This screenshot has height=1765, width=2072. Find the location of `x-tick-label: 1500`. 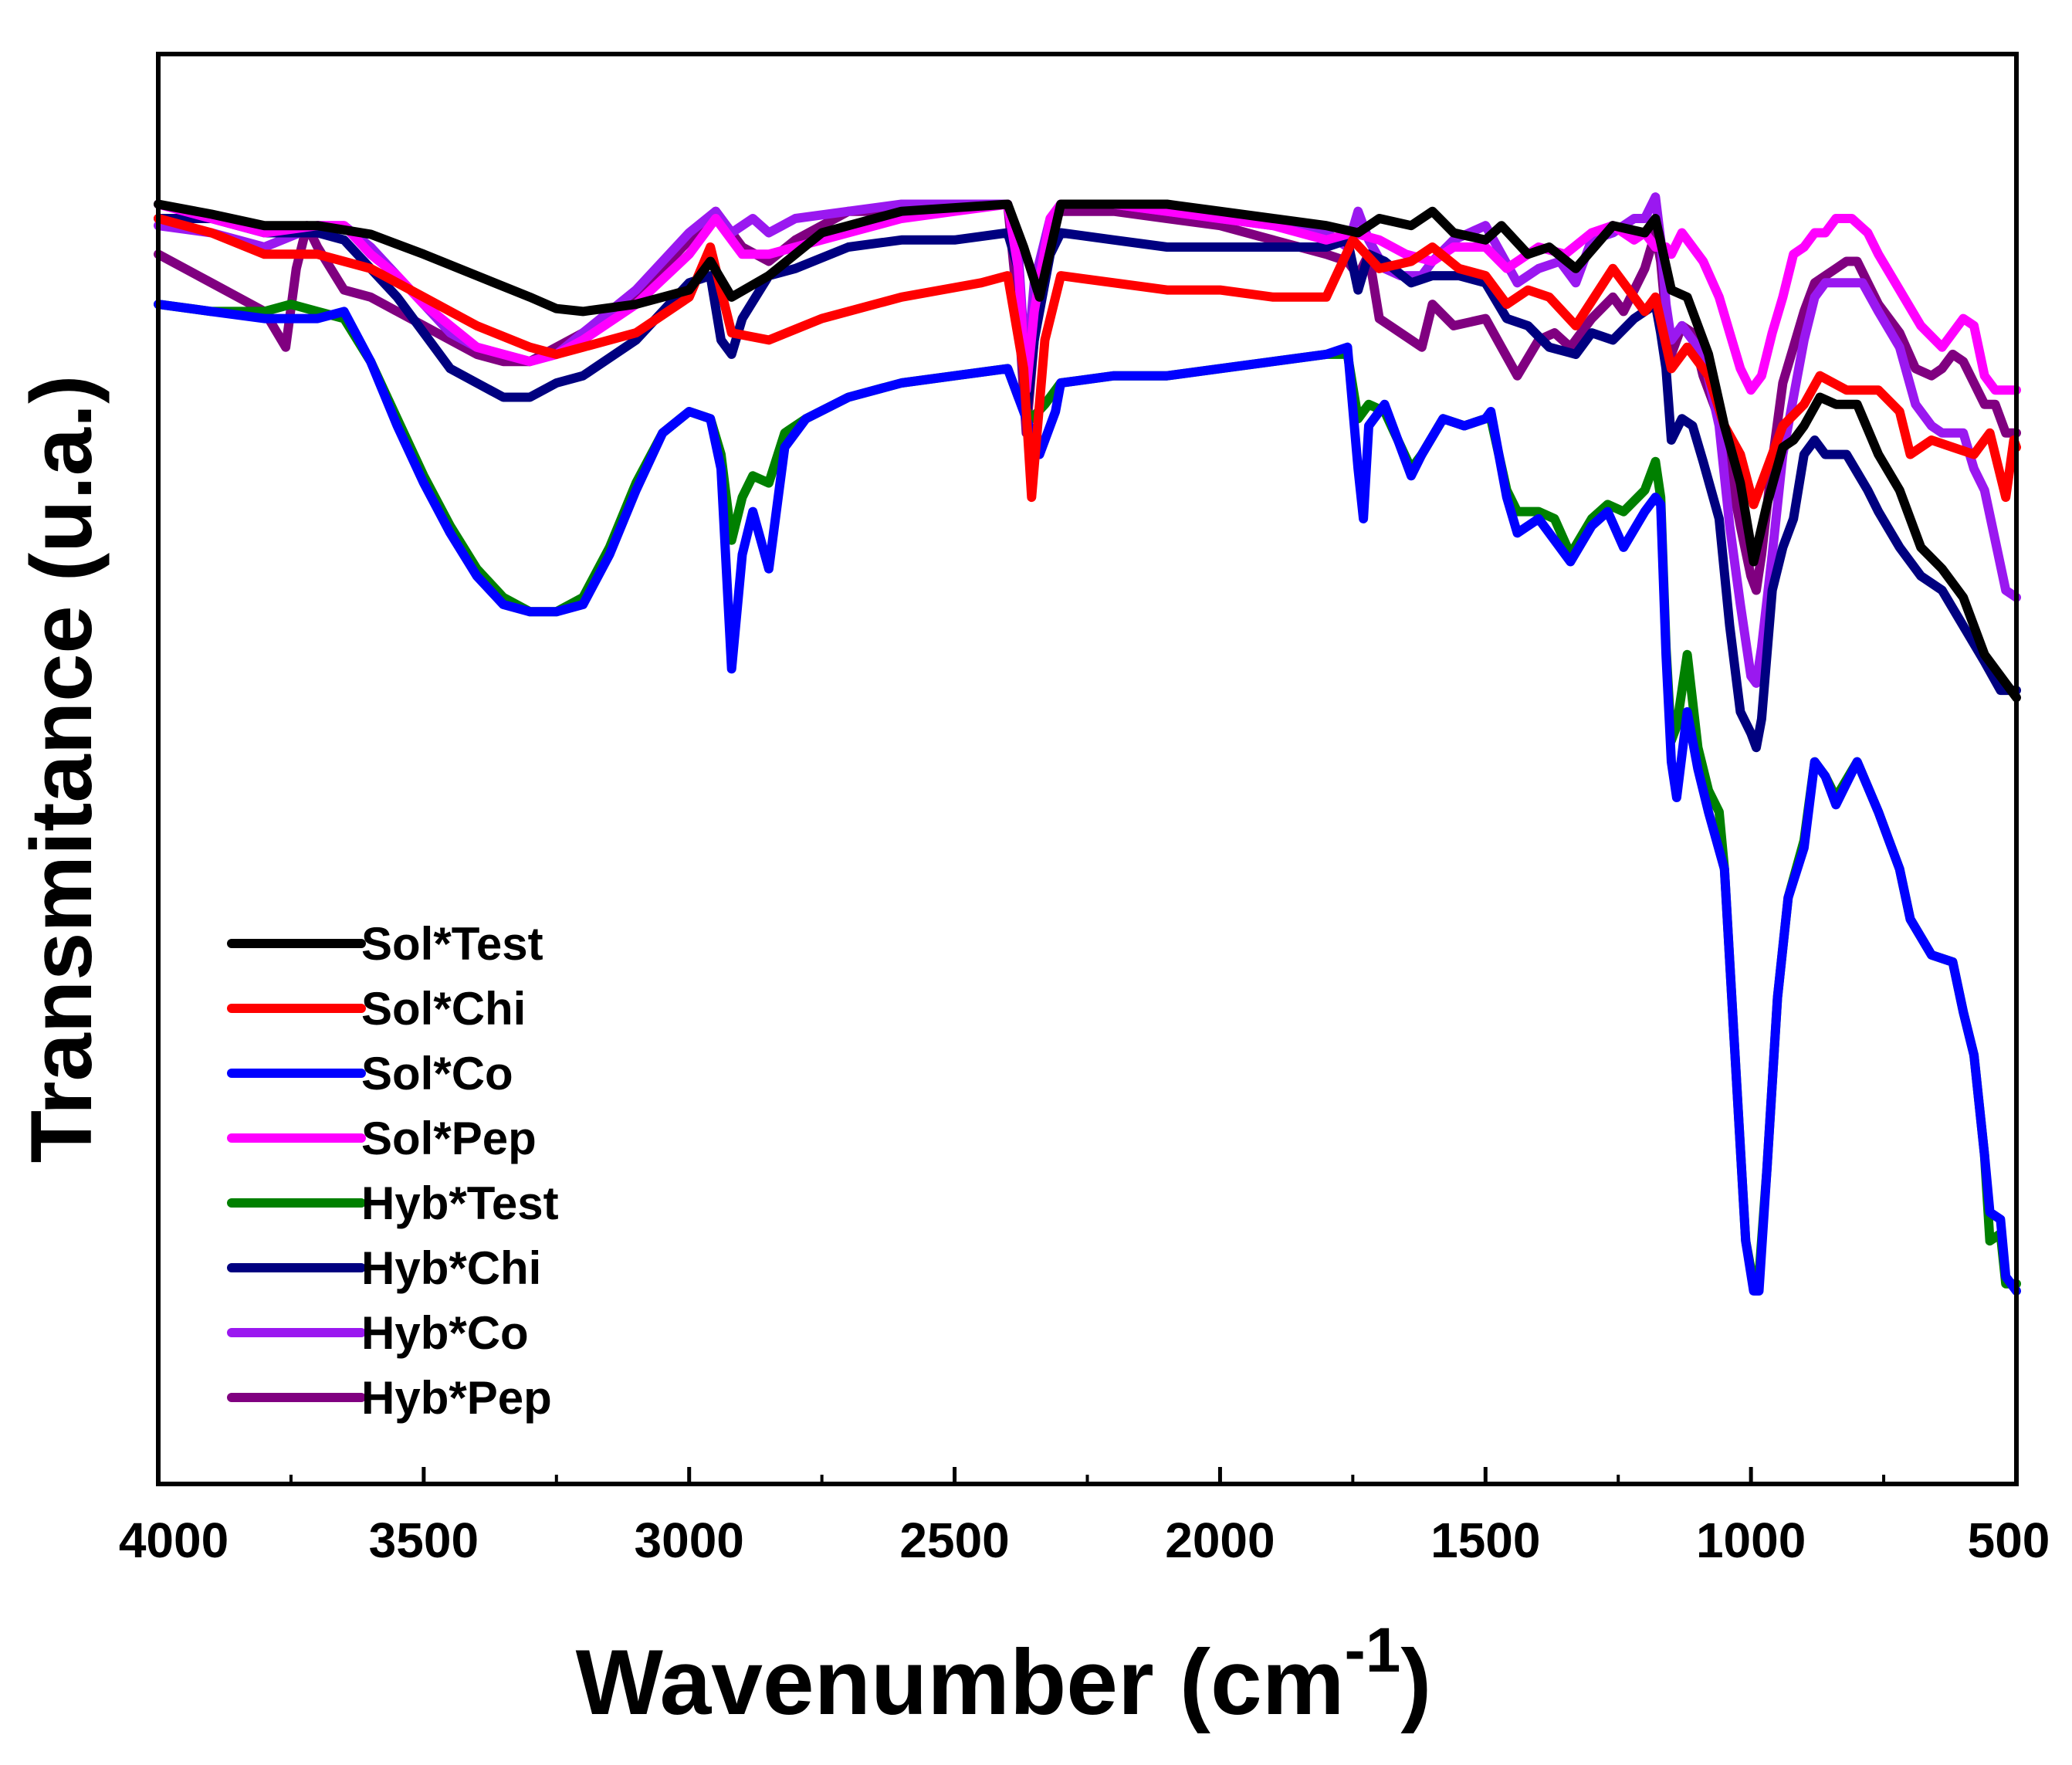

x-tick-label: 1500 is located at coordinates (1485, 1540).